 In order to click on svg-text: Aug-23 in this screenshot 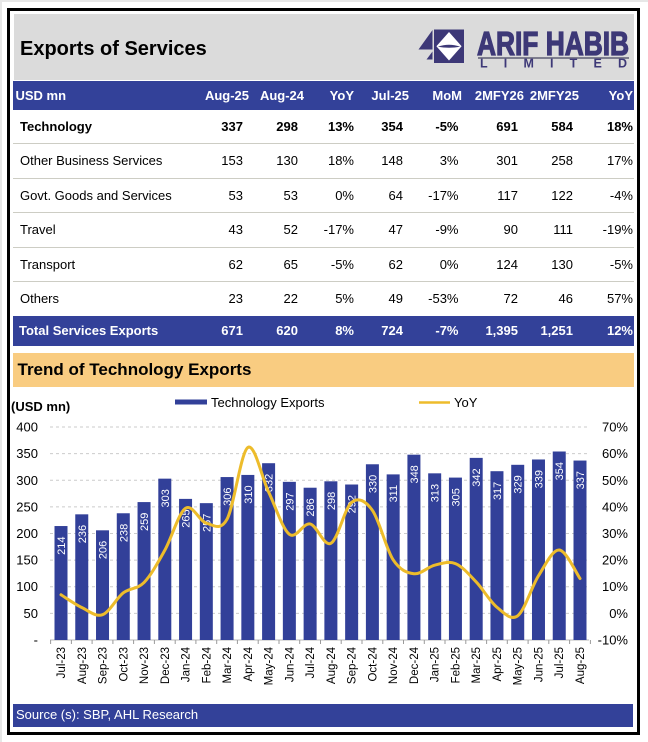, I will do `click(83, 665)`.